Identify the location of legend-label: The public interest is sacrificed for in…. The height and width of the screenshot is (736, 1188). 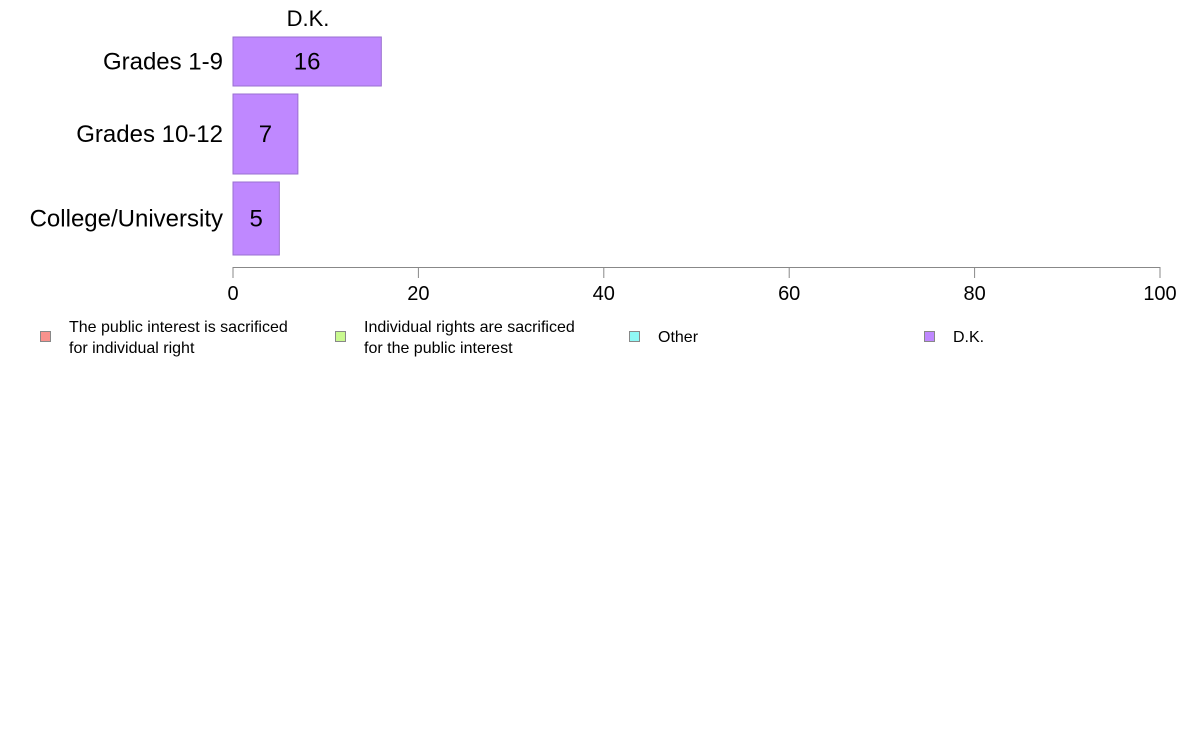
(178, 338).